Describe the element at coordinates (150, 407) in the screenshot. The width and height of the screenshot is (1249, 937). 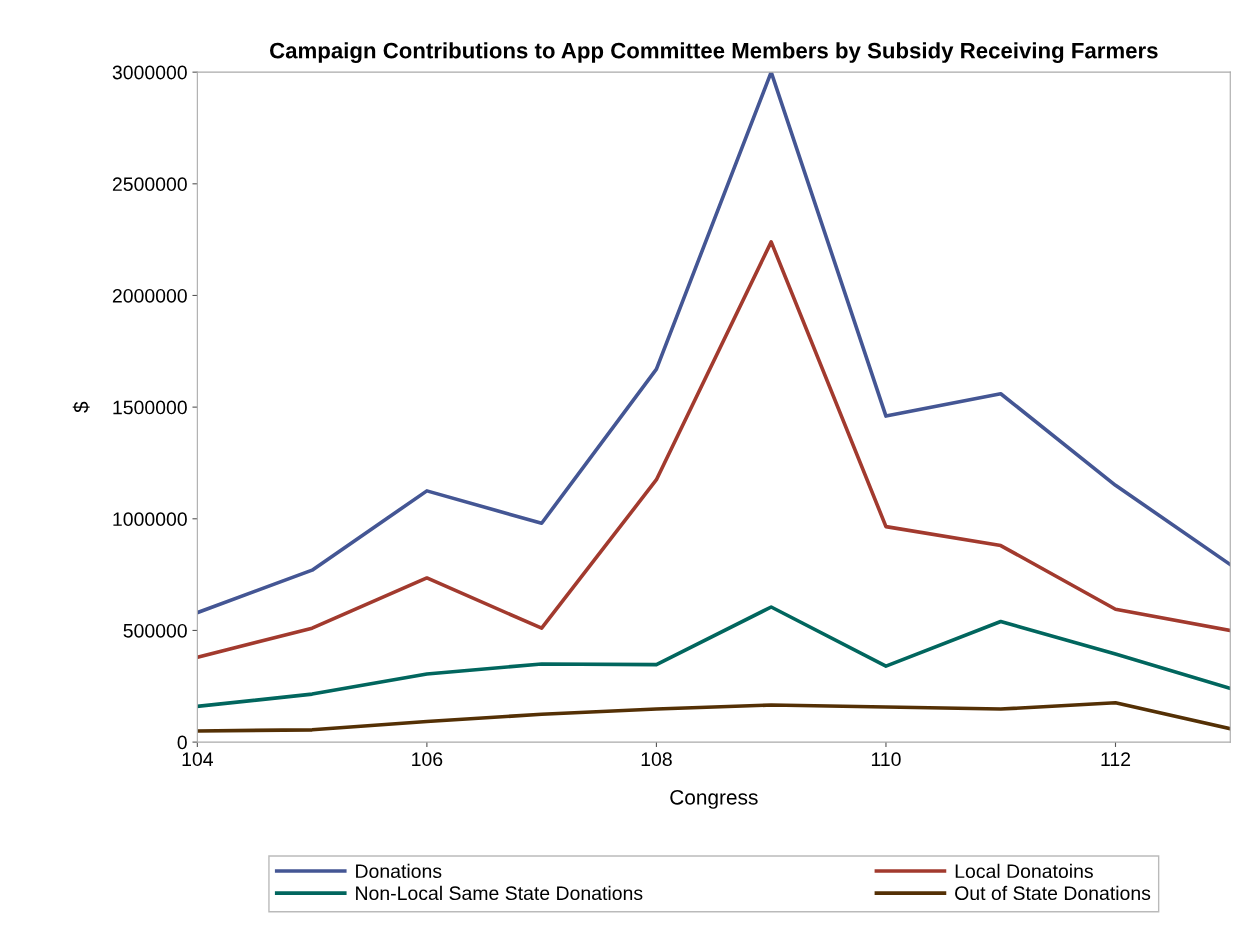
I see `y-tick-label: 1500000` at that location.